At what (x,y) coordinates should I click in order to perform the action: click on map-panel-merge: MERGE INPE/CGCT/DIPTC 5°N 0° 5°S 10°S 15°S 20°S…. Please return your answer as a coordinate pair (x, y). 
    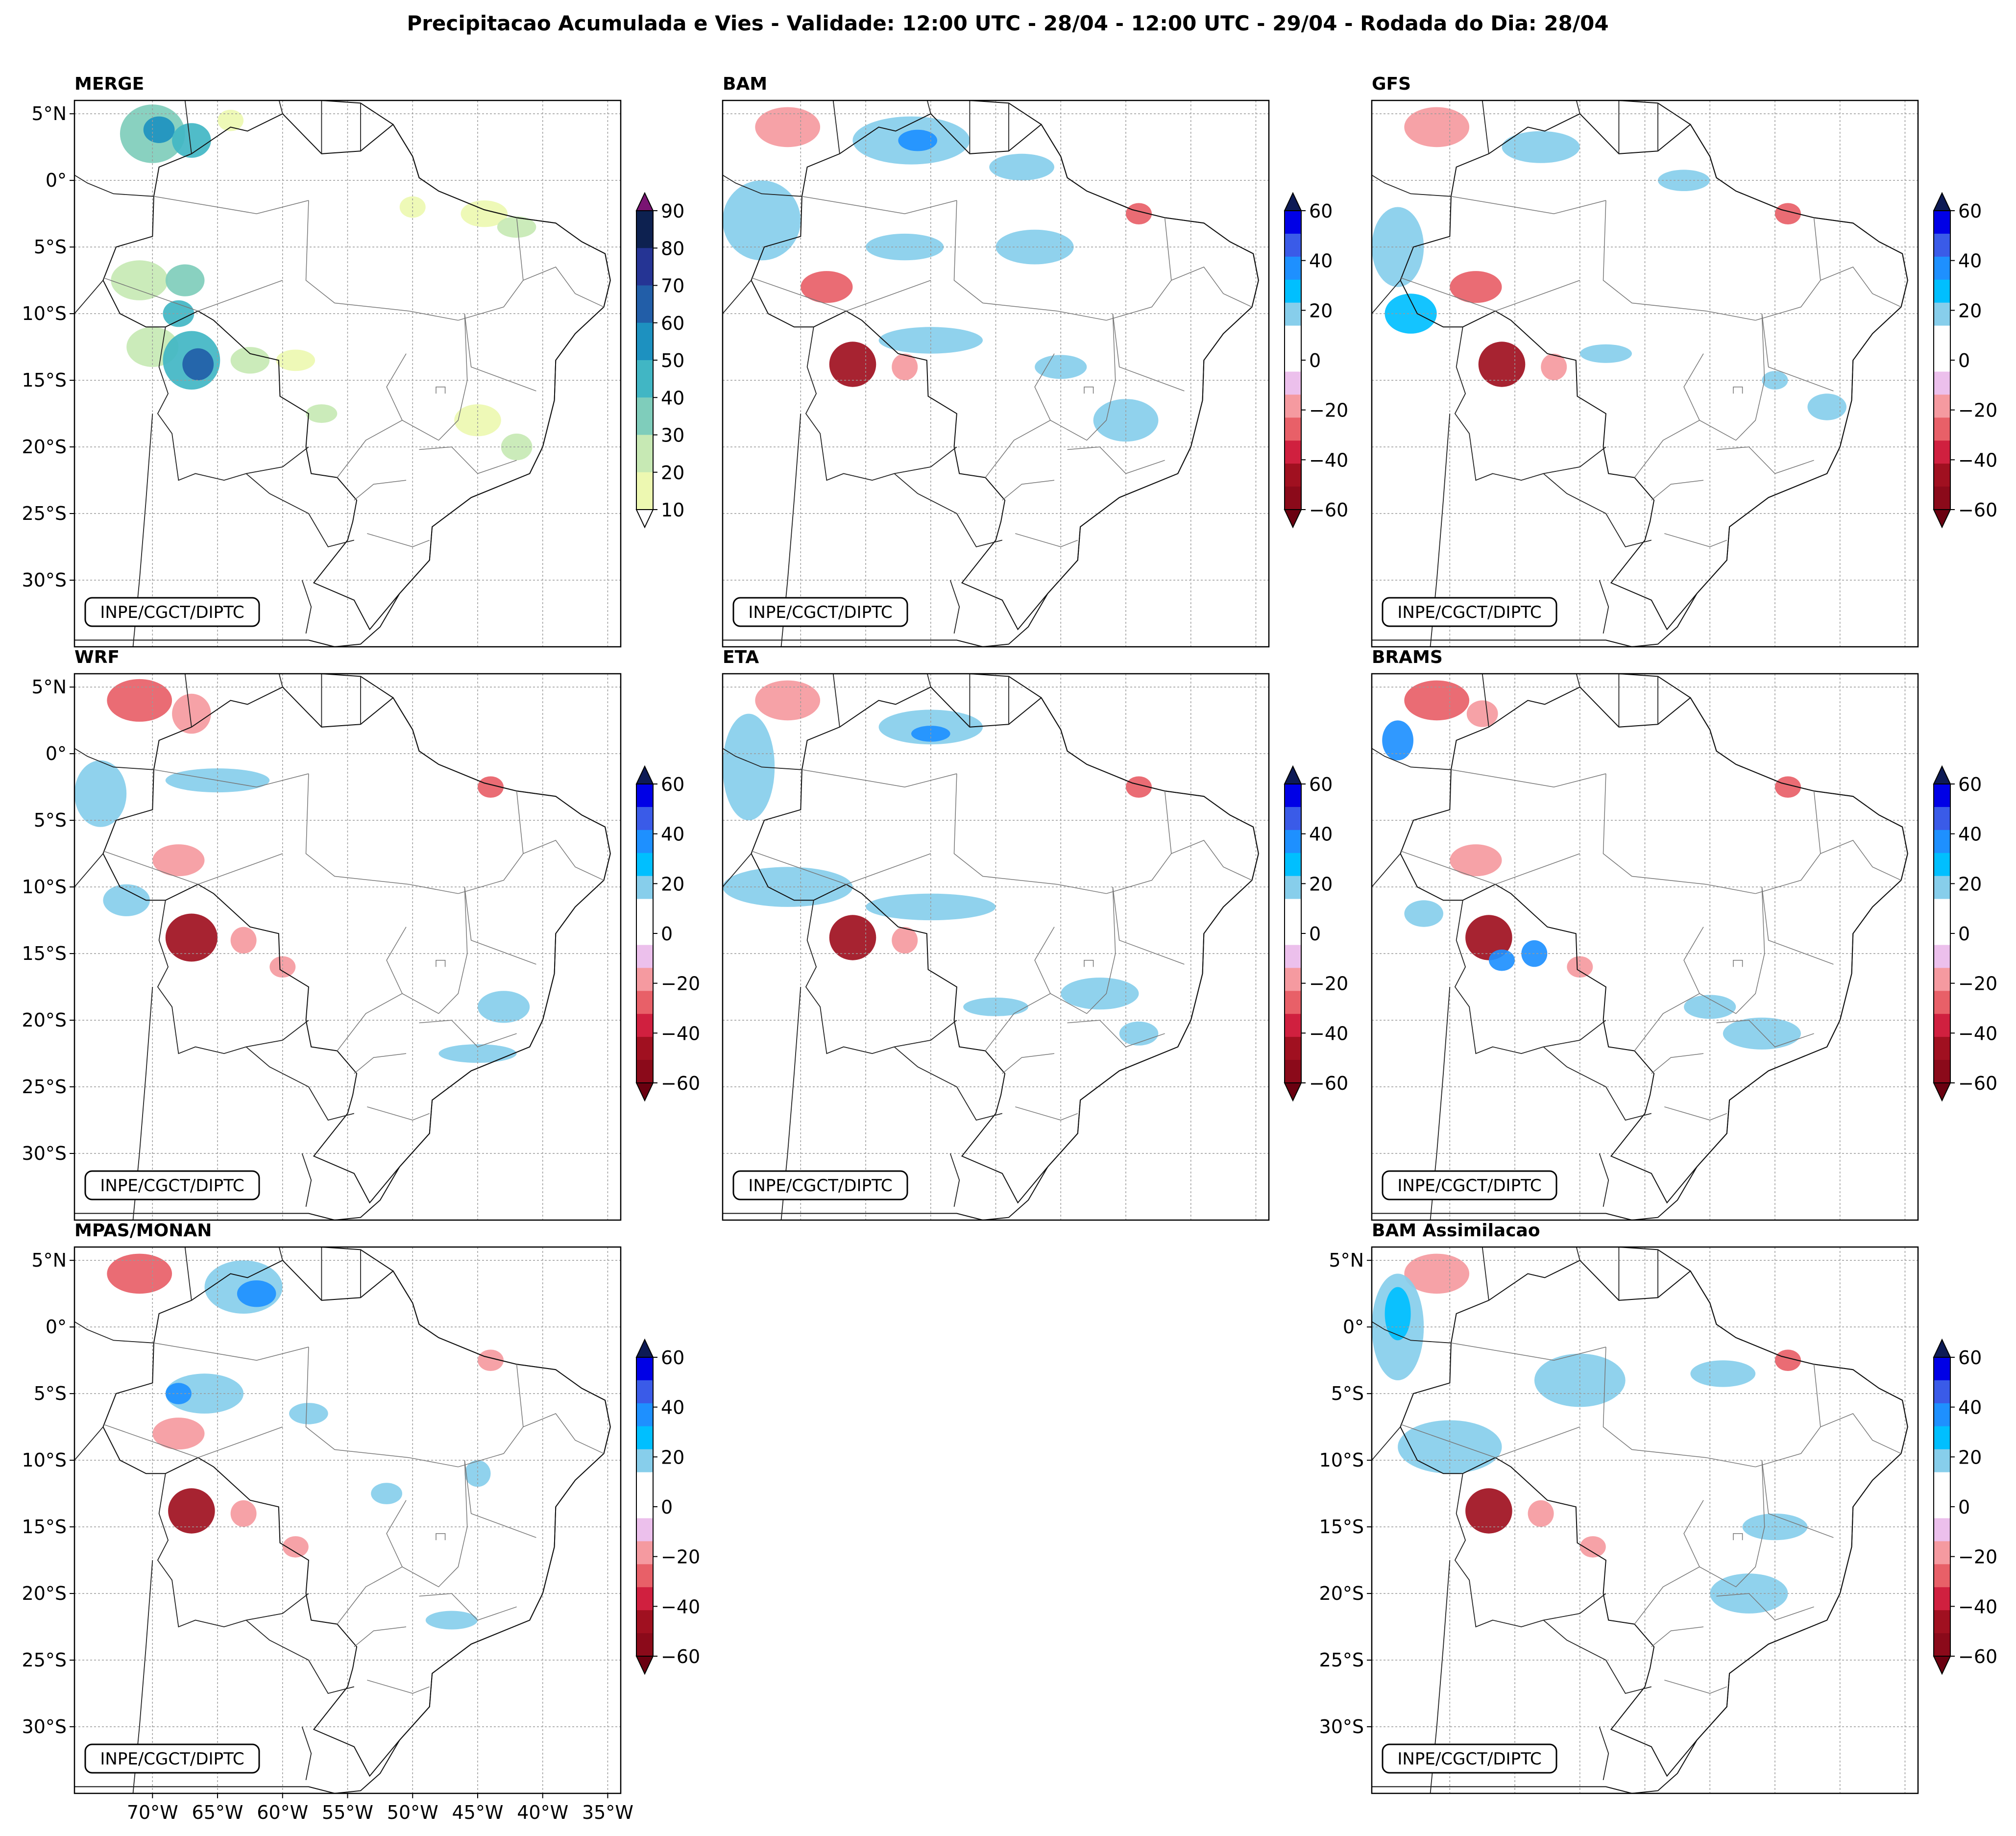
    Looking at the image, I should click on (322, 361).